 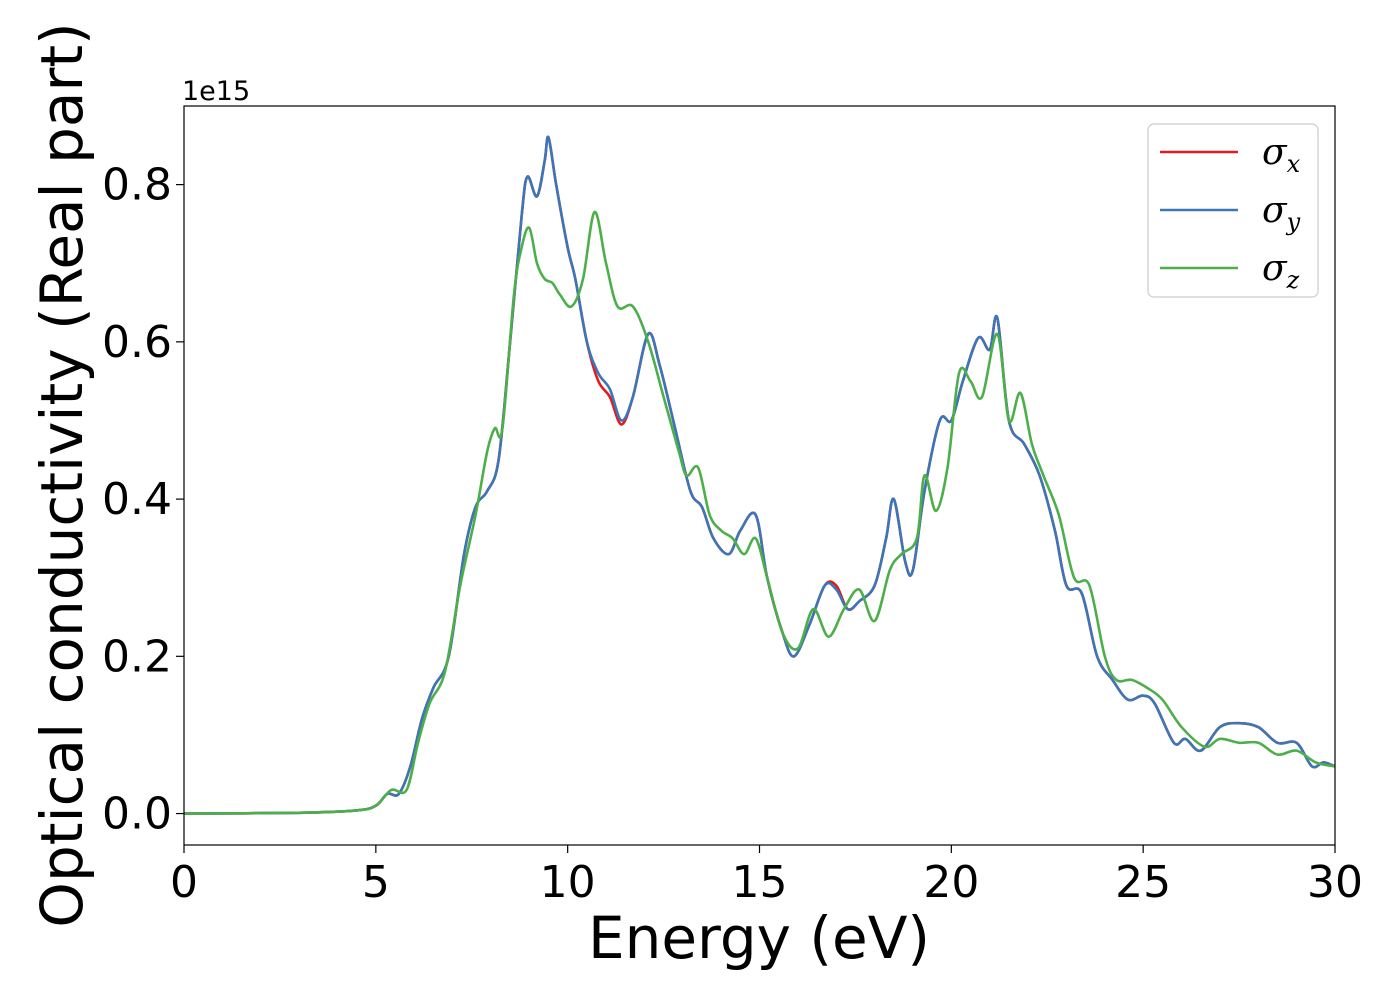 I want to click on y-tick-label: 0.4, so click(x=137, y=499).